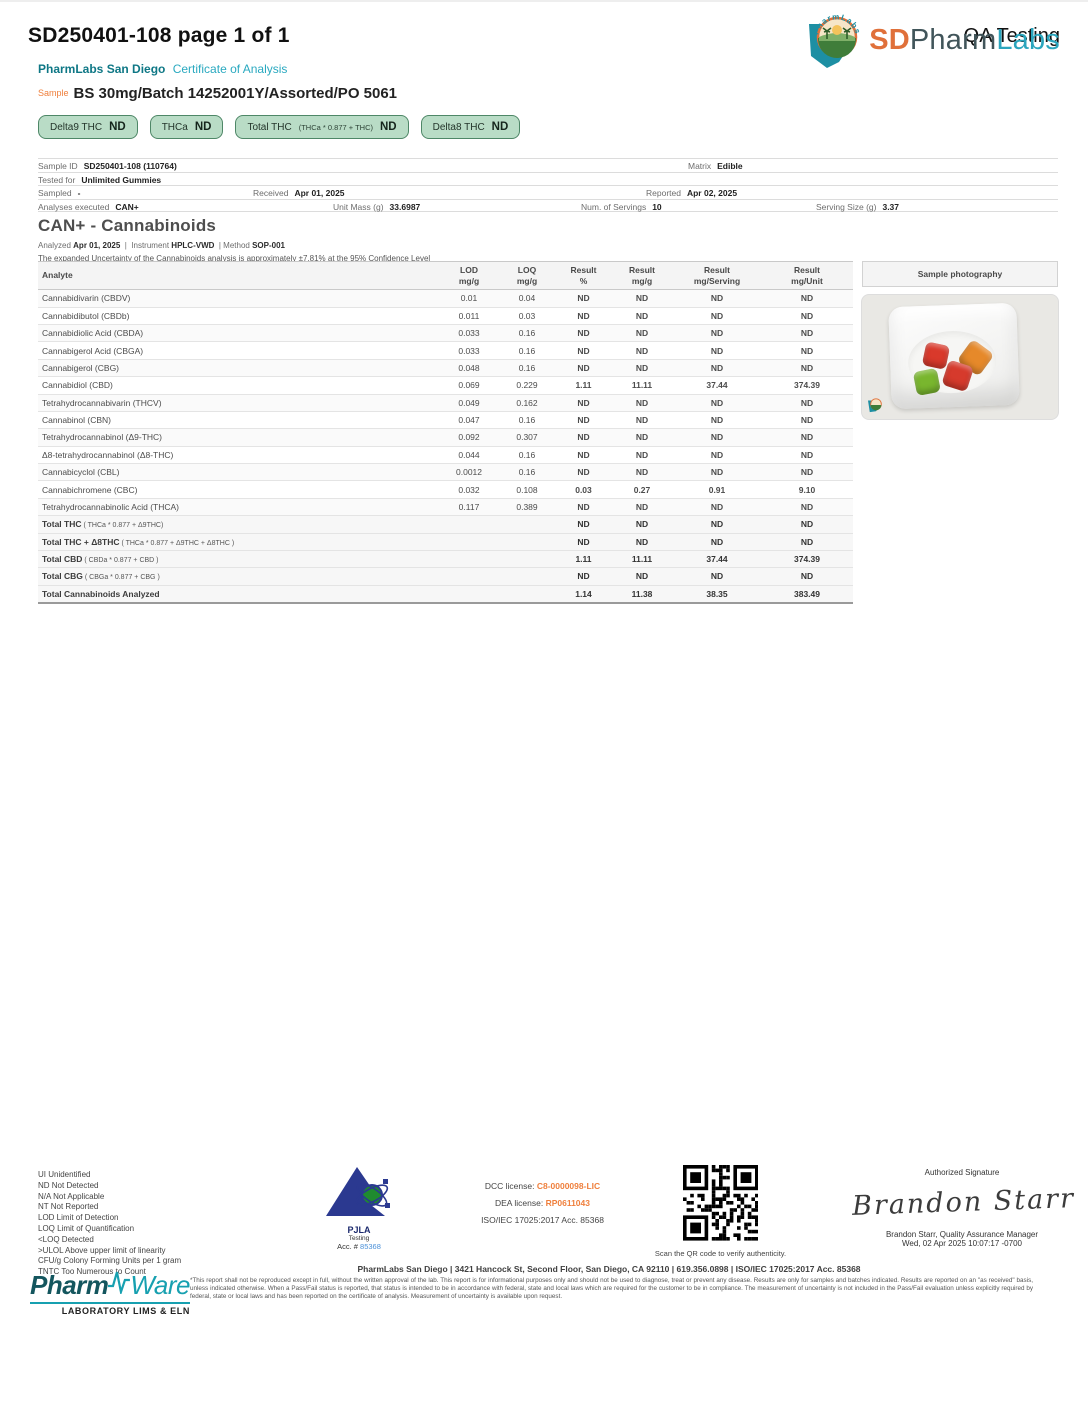  Describe the element at coordinates (230, 69) in the screenshot. I see `doc-type-label: Certificate of Analysis` at that location.